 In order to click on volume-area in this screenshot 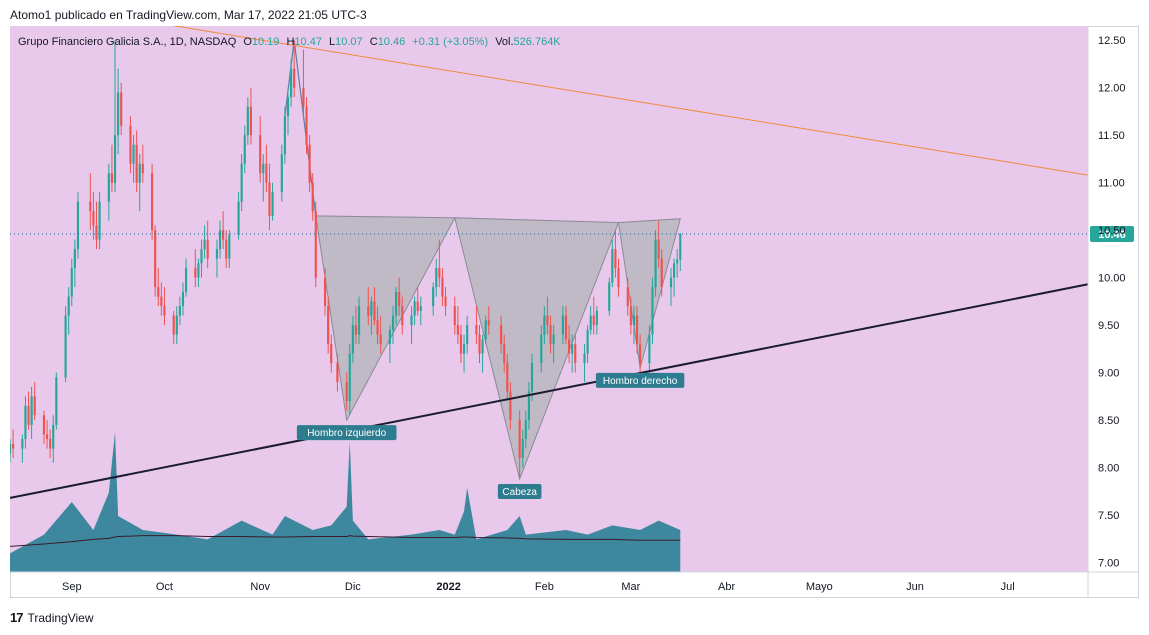, I will do `click(345, 502)`.